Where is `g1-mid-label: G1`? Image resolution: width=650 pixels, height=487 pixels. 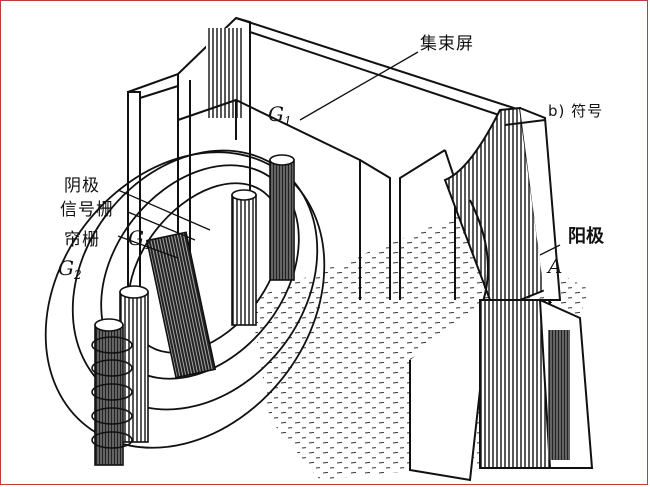 g1-mid-label: G1 is located at coordinates (140, 239).